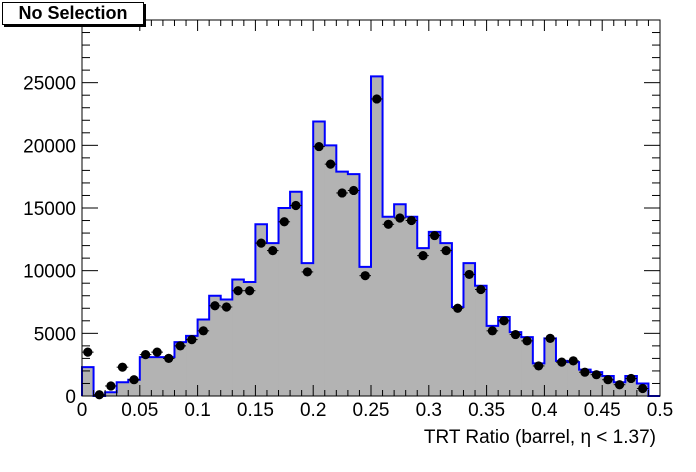 This screenshot has height=472, width=696. What do you see at coordinates (49, 272) in the screenshot?
I see `y-tick-label: 10000` at bounding box center [49, 272].